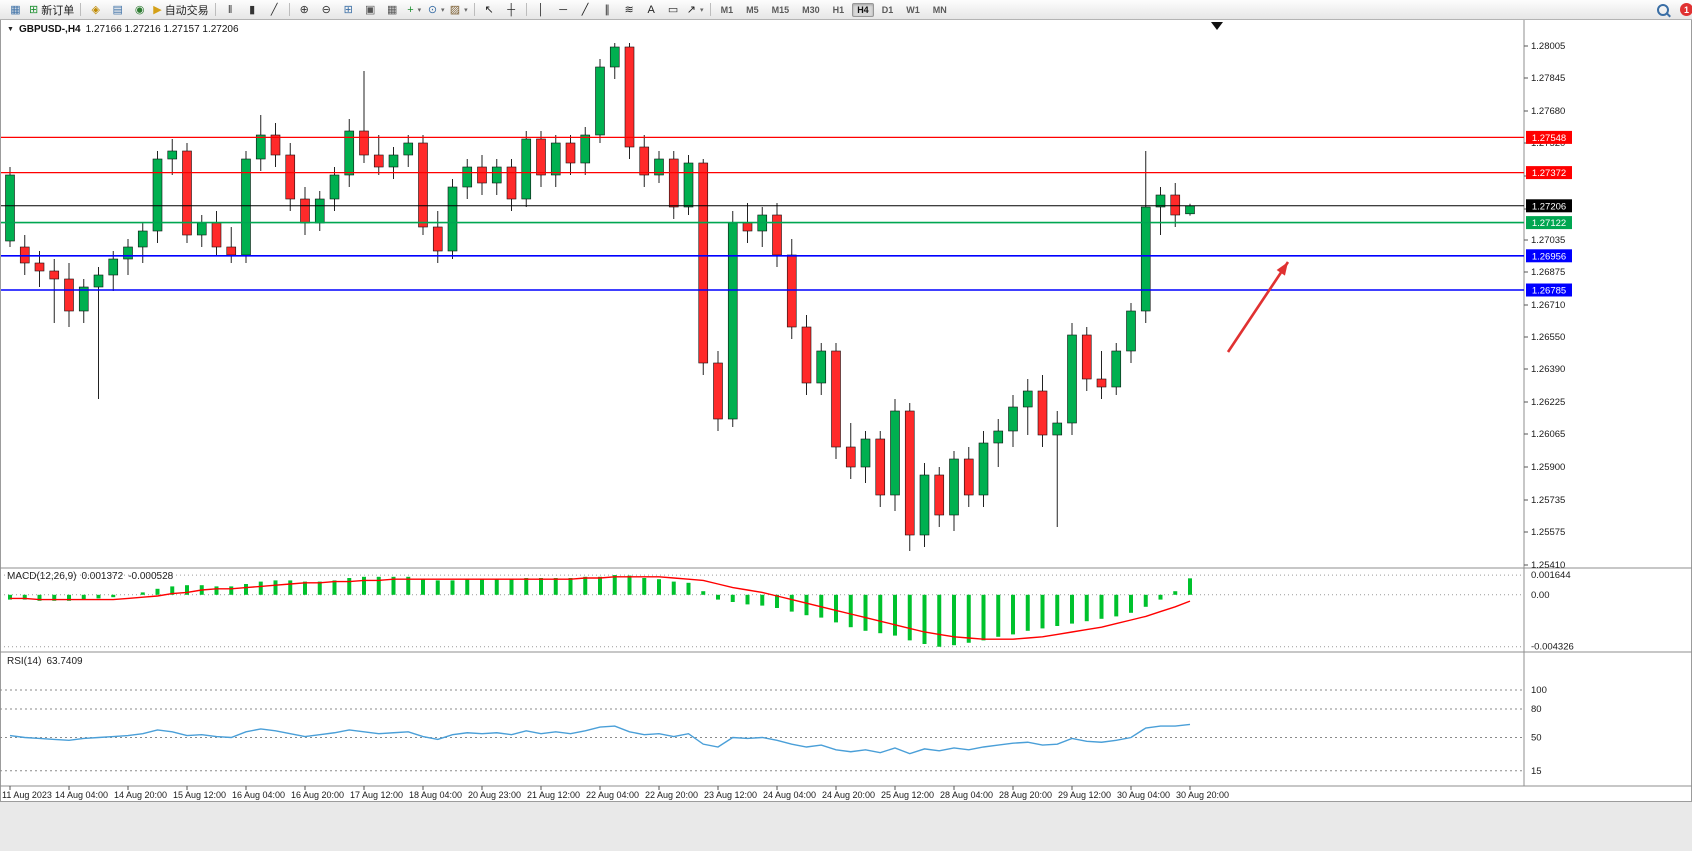 This screenshot has width=1692, height=851. What do you see at coordinates (64, 661) in the screenshot?
I see `rsi-value: 63.7409` at bounding box center [64, 661].